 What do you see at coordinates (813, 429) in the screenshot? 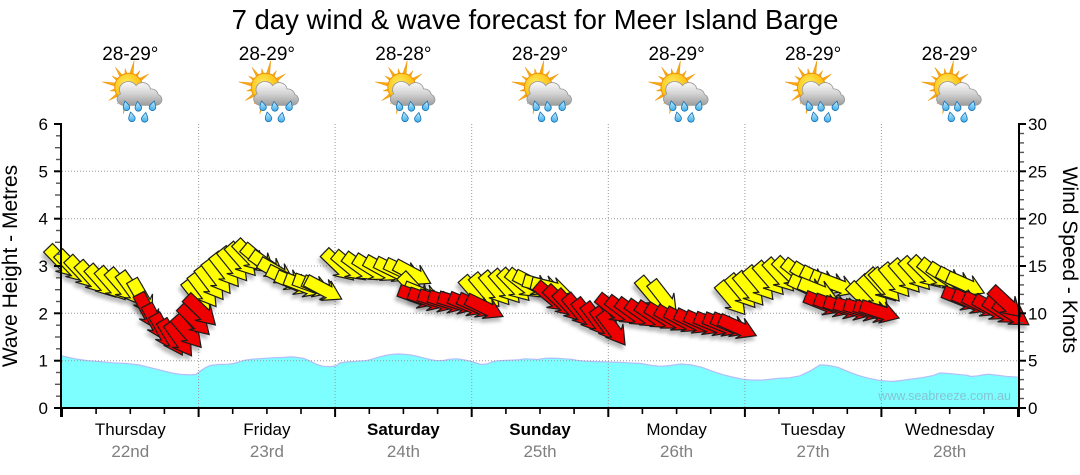
I see `svg-text: Tuesday` at bounding box center [813, 429].